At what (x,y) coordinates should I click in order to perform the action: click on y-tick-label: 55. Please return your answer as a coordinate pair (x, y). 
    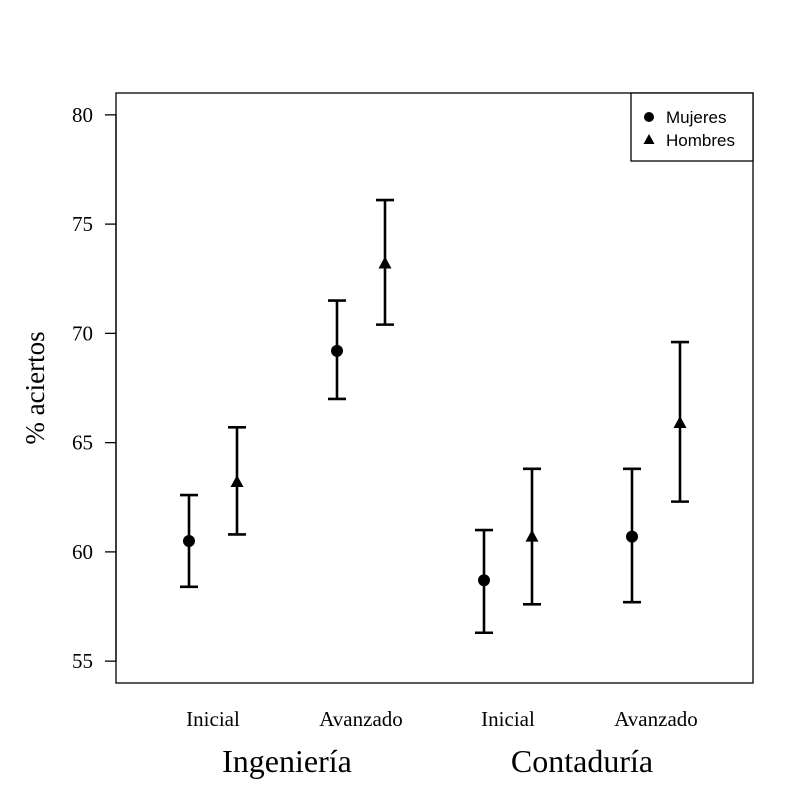
    Looking at the image, I should click on (82, 661).